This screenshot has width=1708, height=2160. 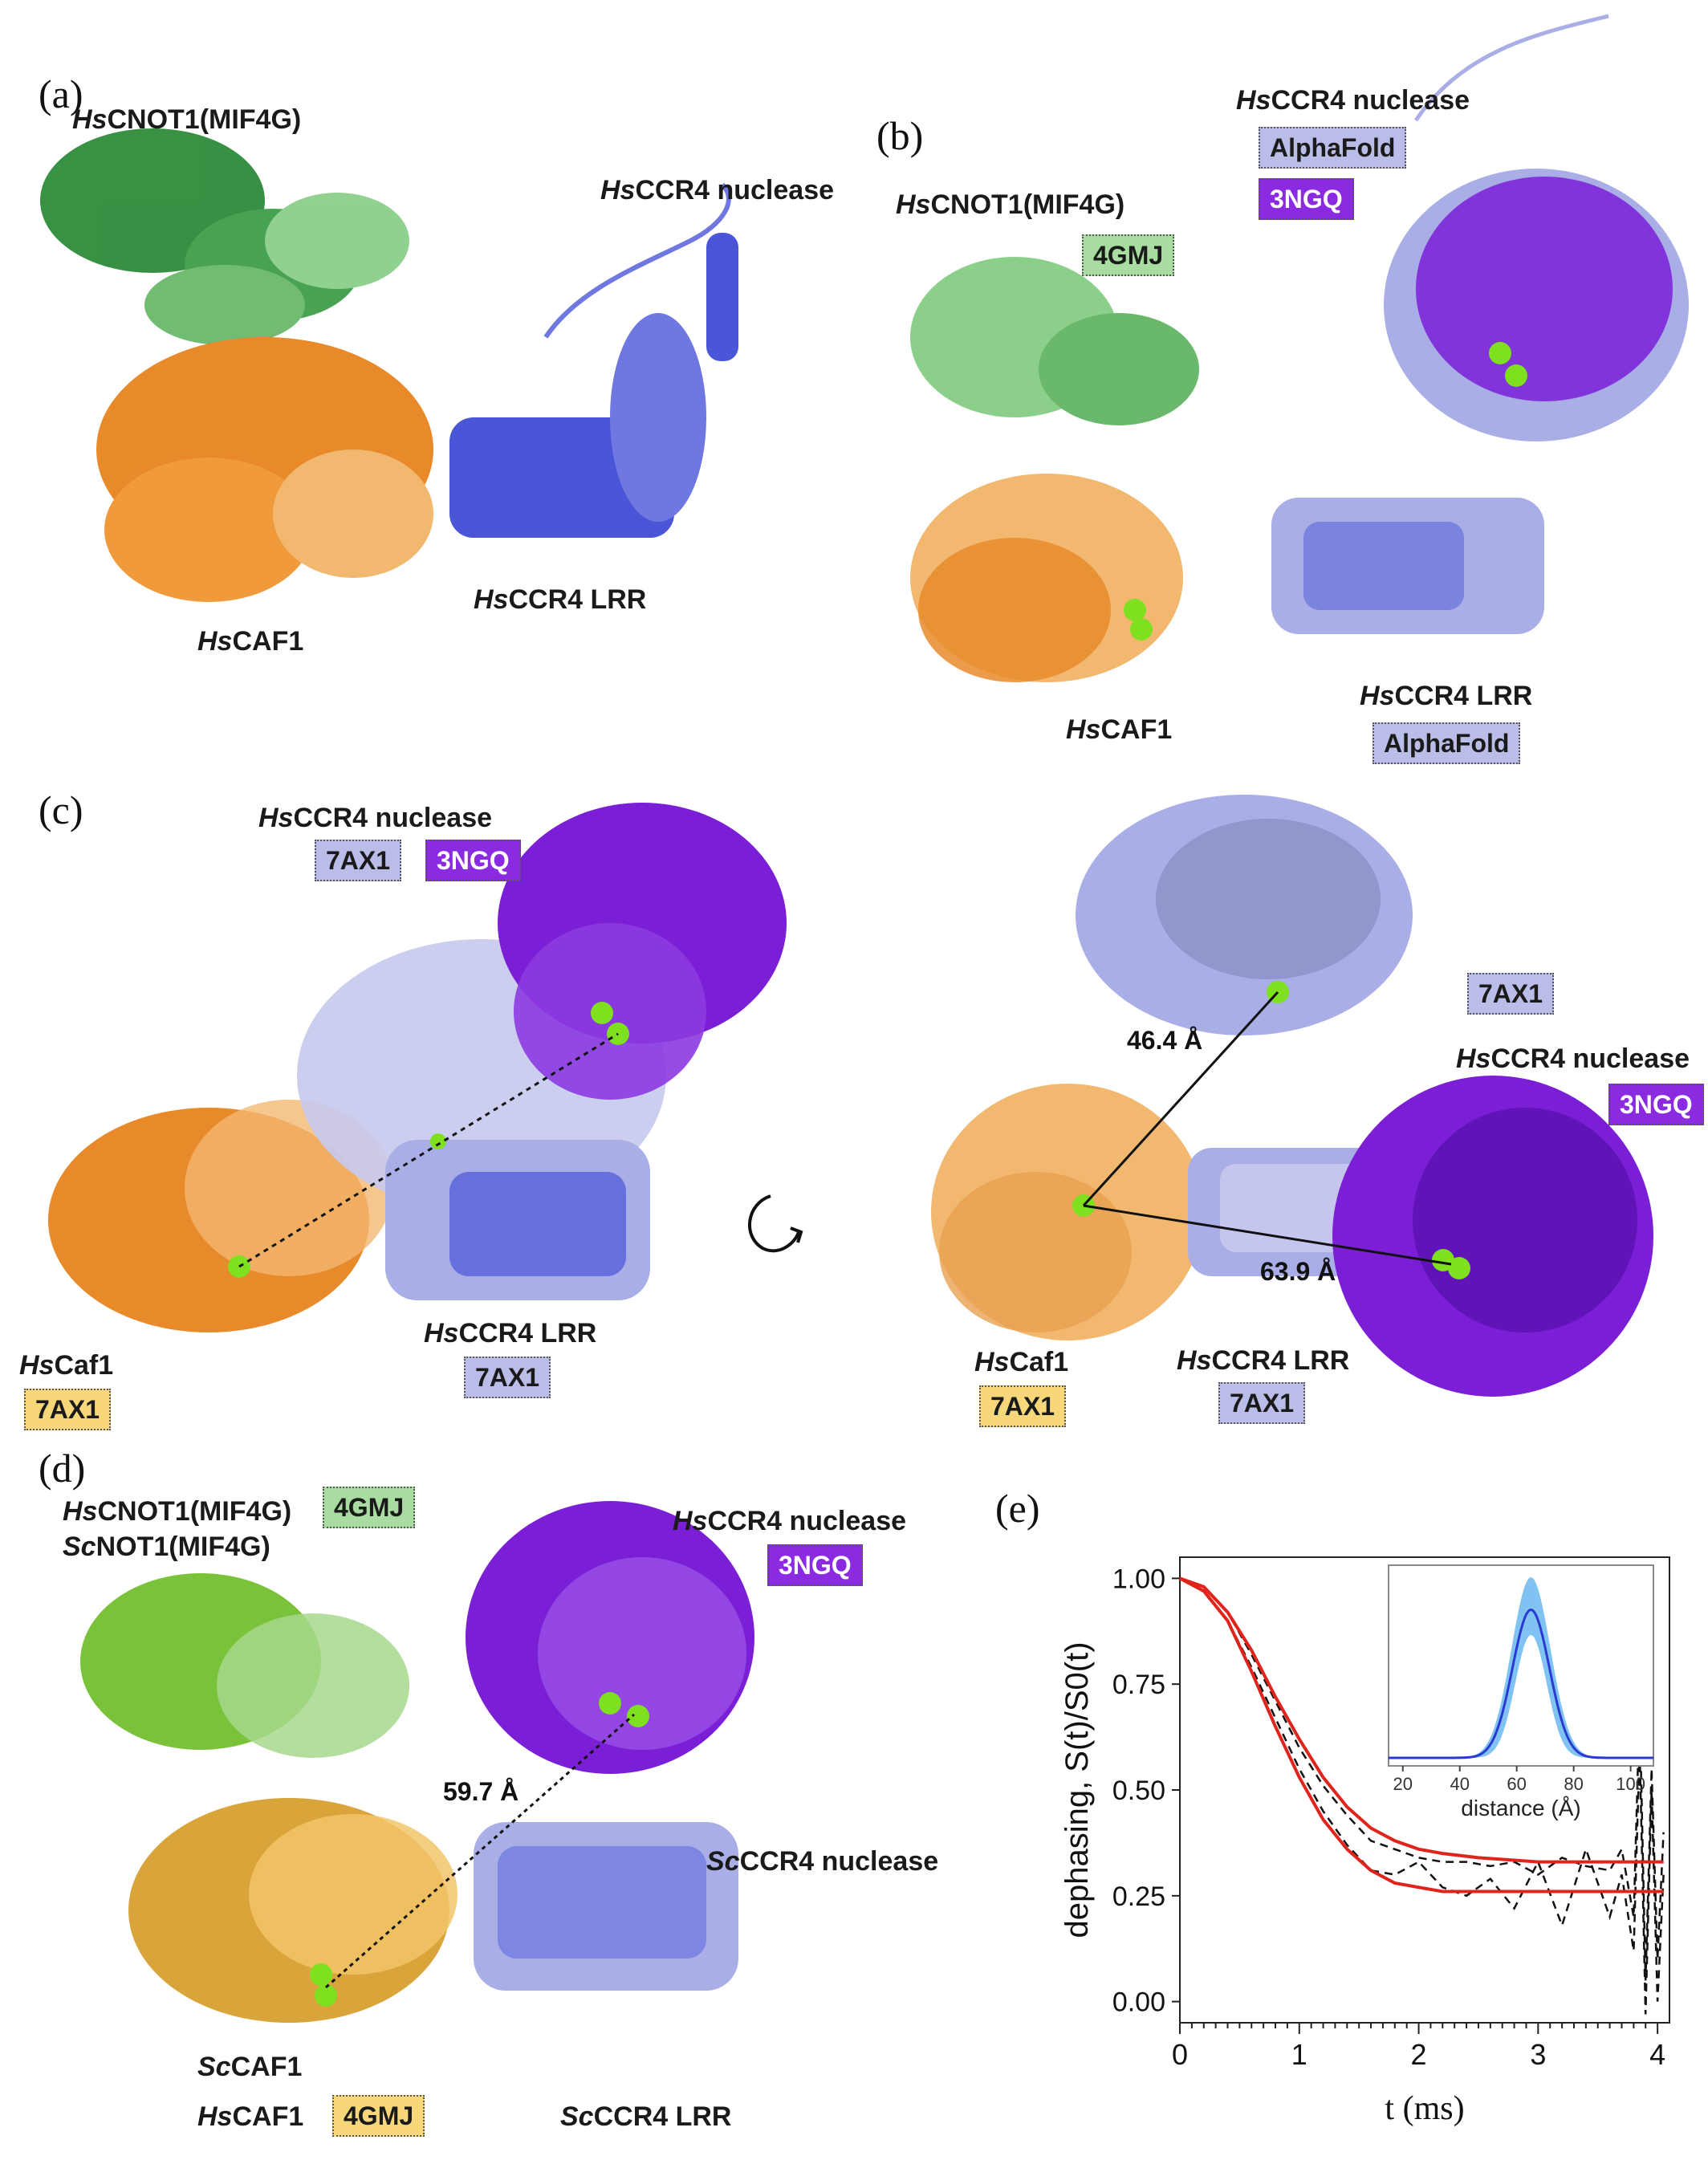 What do you see at coordinates (61, 93) in the screenshot?
I see `panel-a-letter: (a)` at bounding box center [61, 93].